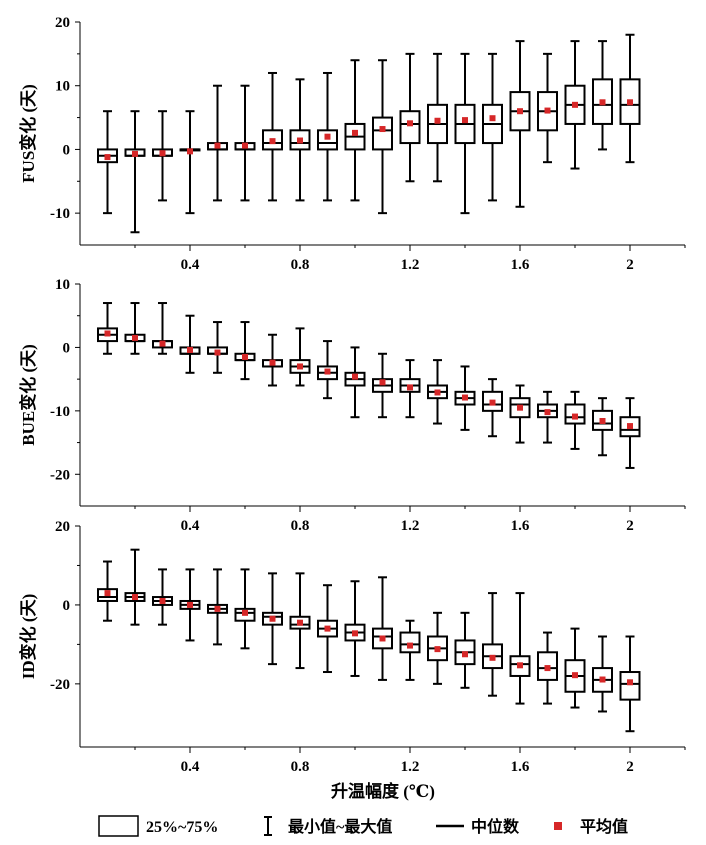  I want to click on y-tick-label: 20, so click(62, 527).